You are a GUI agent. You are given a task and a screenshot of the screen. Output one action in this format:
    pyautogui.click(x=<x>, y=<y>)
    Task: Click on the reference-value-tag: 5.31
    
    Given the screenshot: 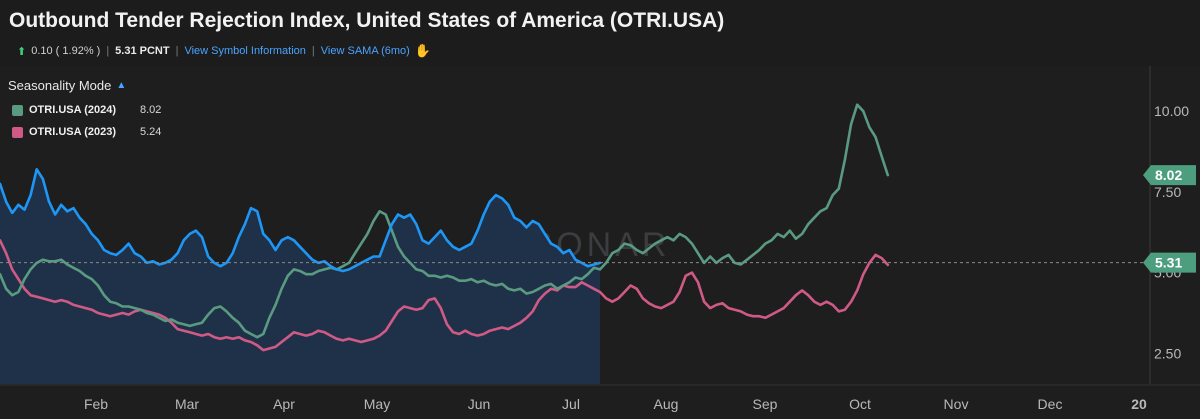 What is the action you would take?
    pyautogui.click(x=1168, y=263)
    